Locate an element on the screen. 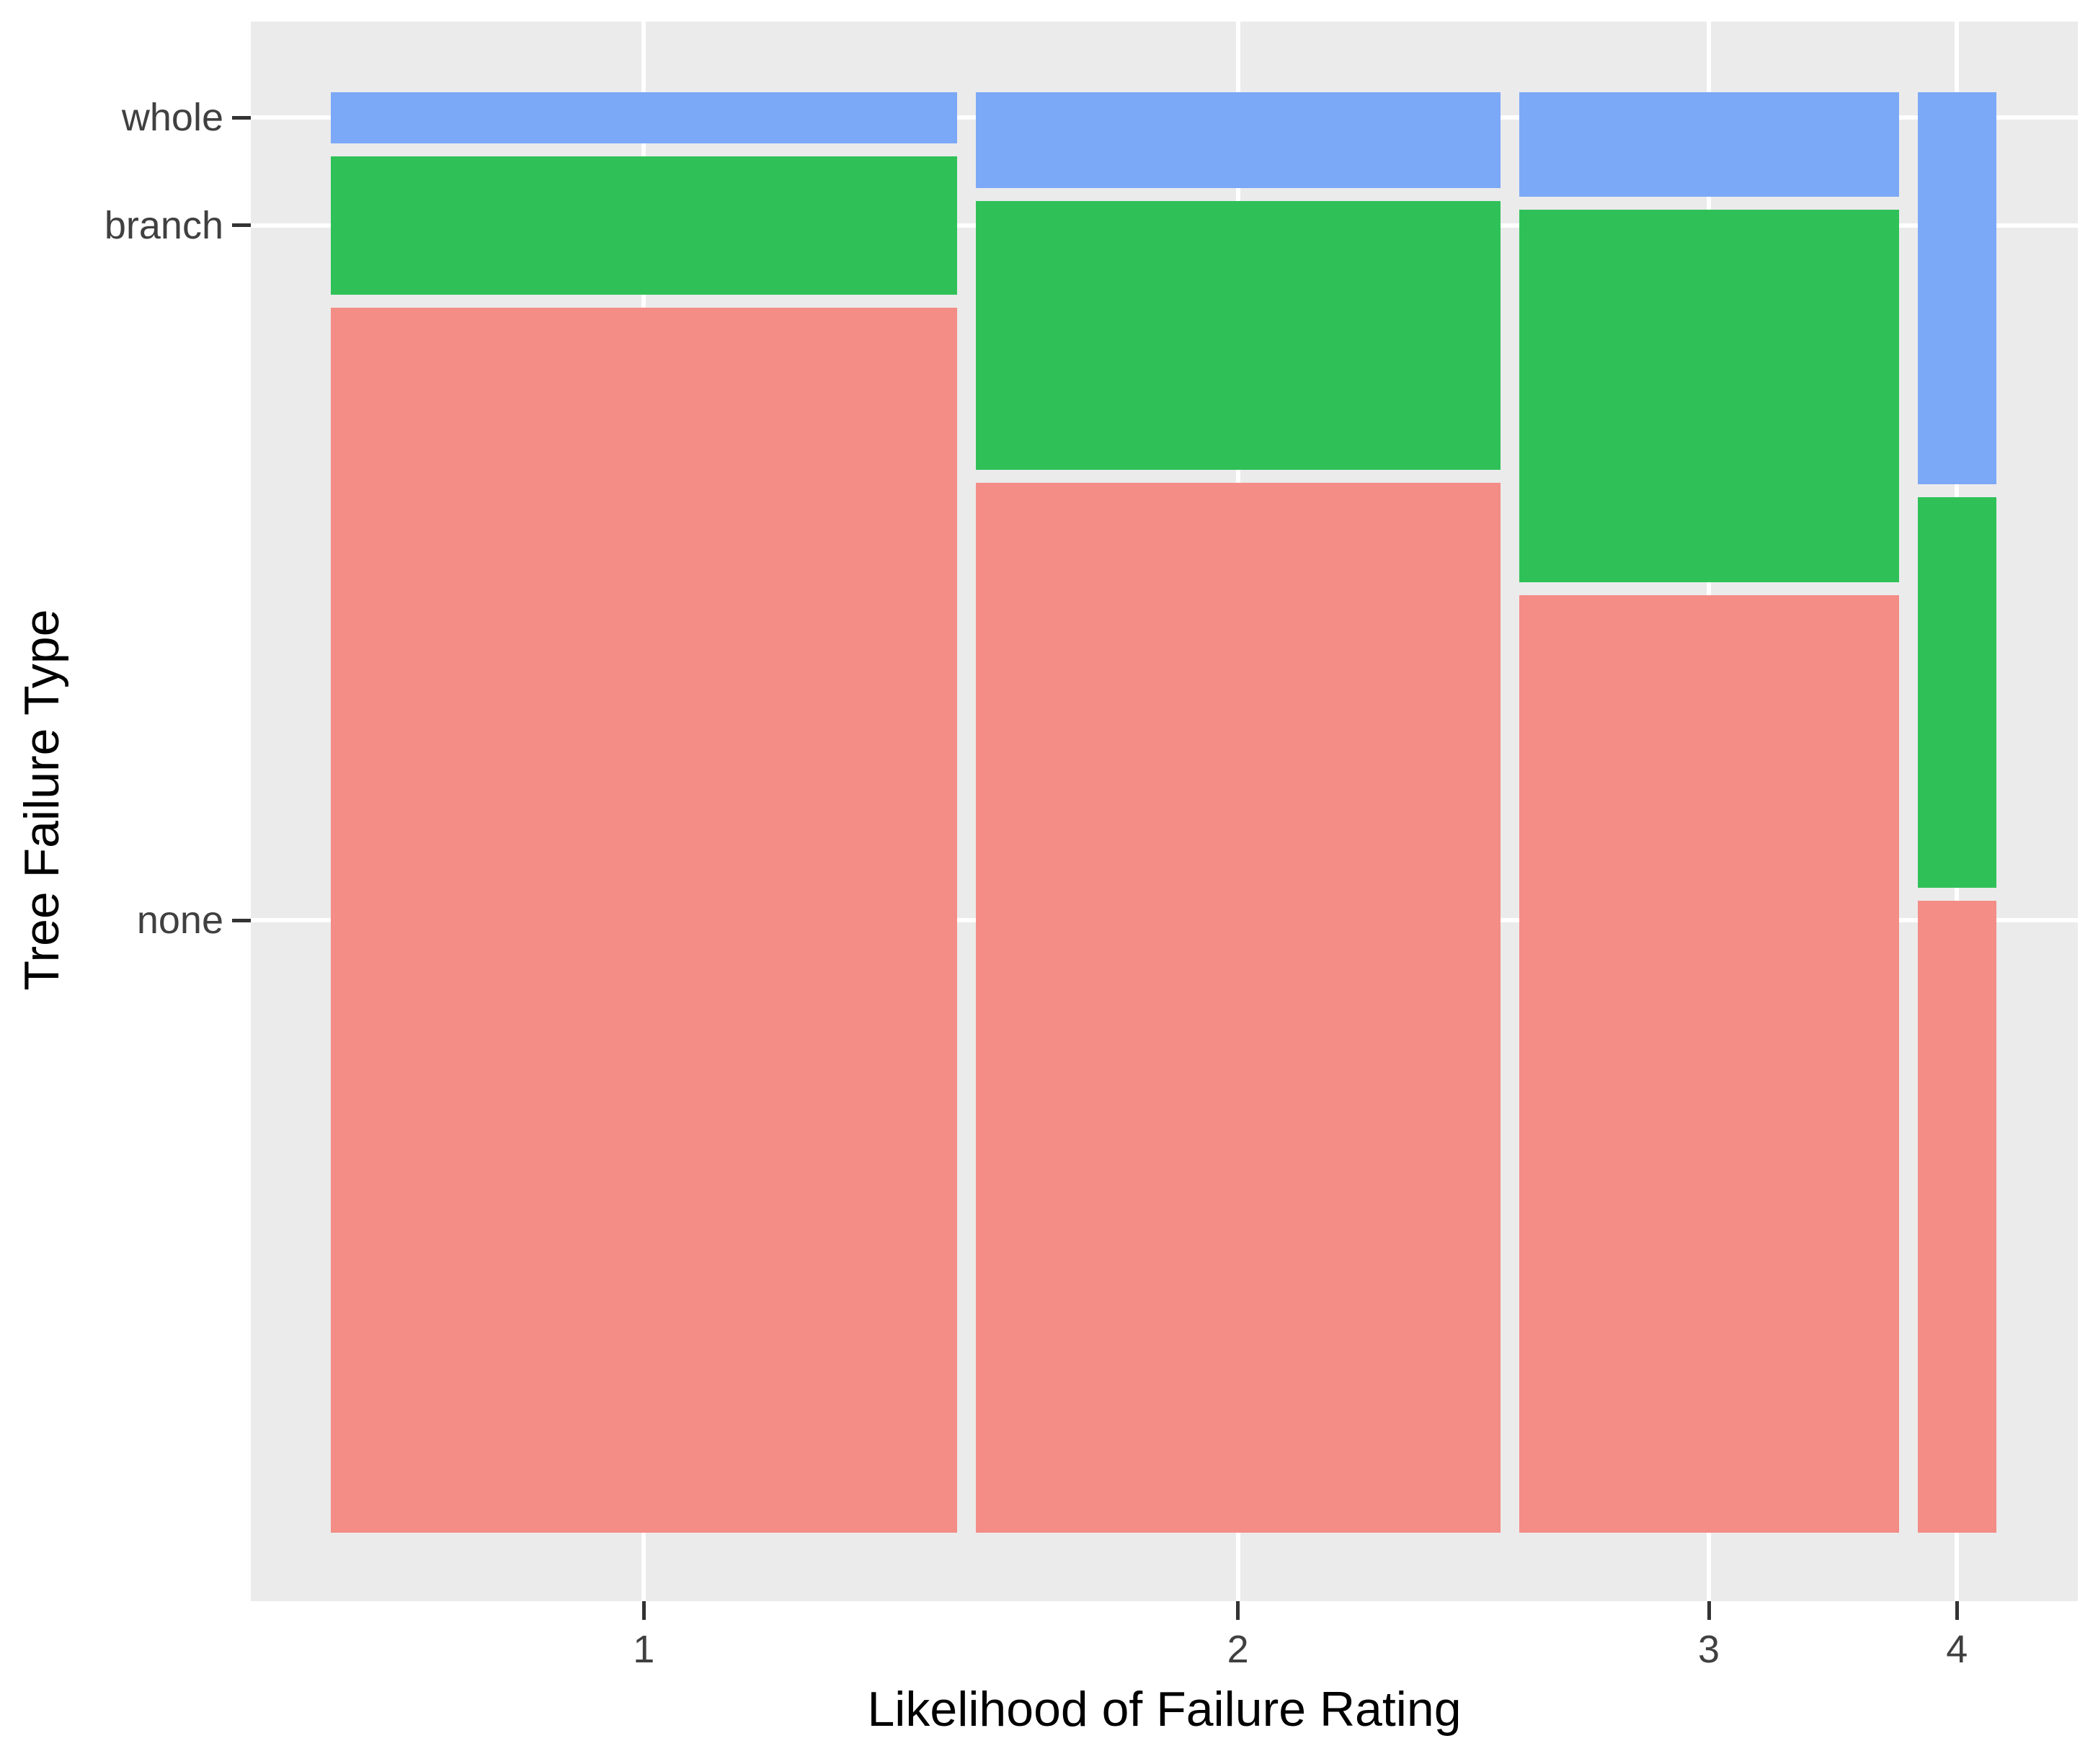  mosaic-tile-rating2-whole is located at coordinates (1238, 140).